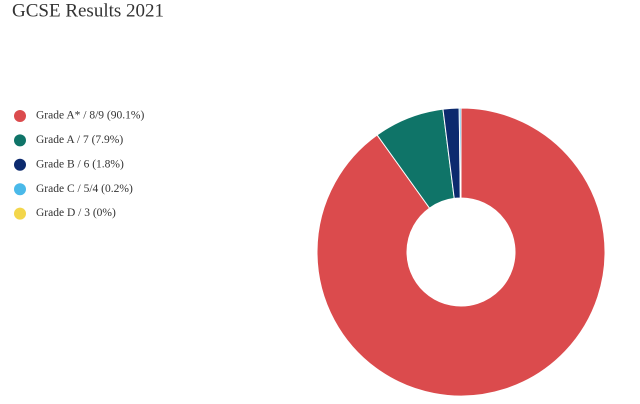 The height and width of the screenshot is (404, 640). I want to click on legend-label: Grade B / 6 (1.8%), so click(80, 164).